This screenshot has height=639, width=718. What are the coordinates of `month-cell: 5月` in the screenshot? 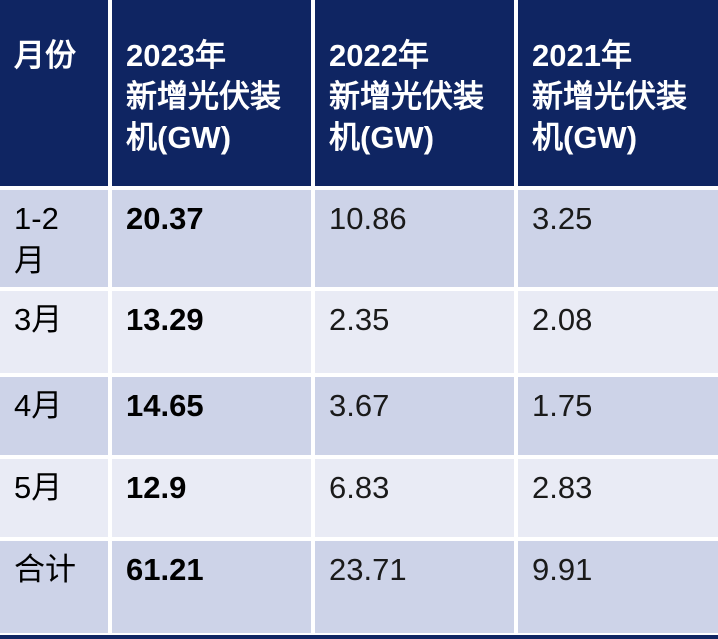 It's located at (54, 498).